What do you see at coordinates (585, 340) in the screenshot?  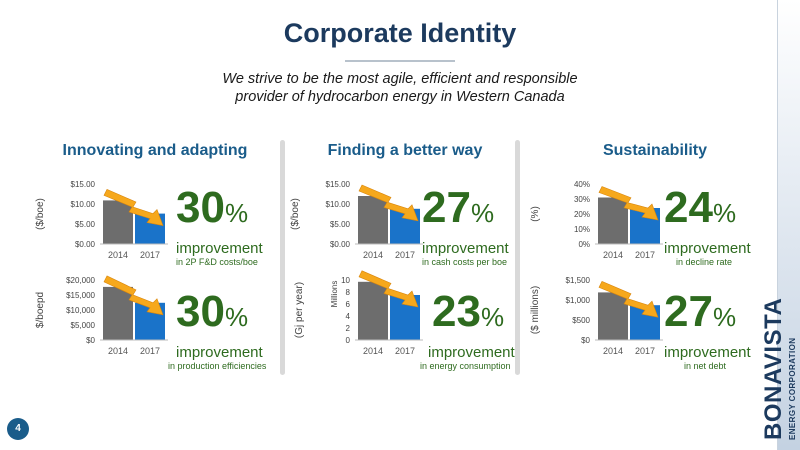 I see `y-tick-label: $0` at bounding box center [585, 340].